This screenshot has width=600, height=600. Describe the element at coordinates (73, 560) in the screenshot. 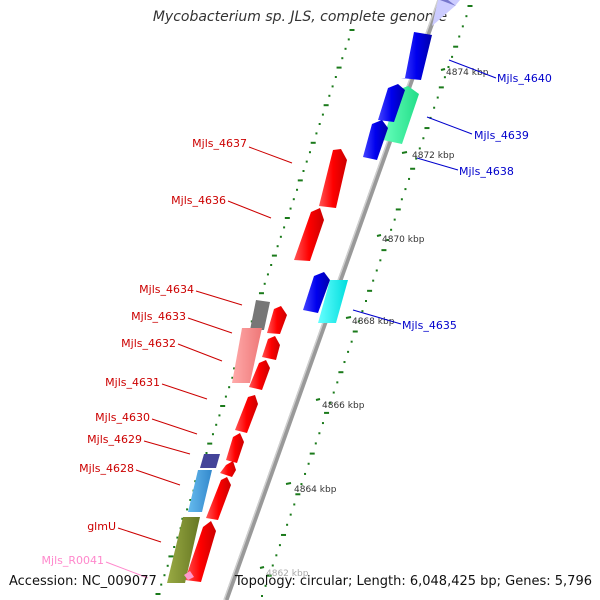

I see `gene-label: Mjls_R0041` at that location.